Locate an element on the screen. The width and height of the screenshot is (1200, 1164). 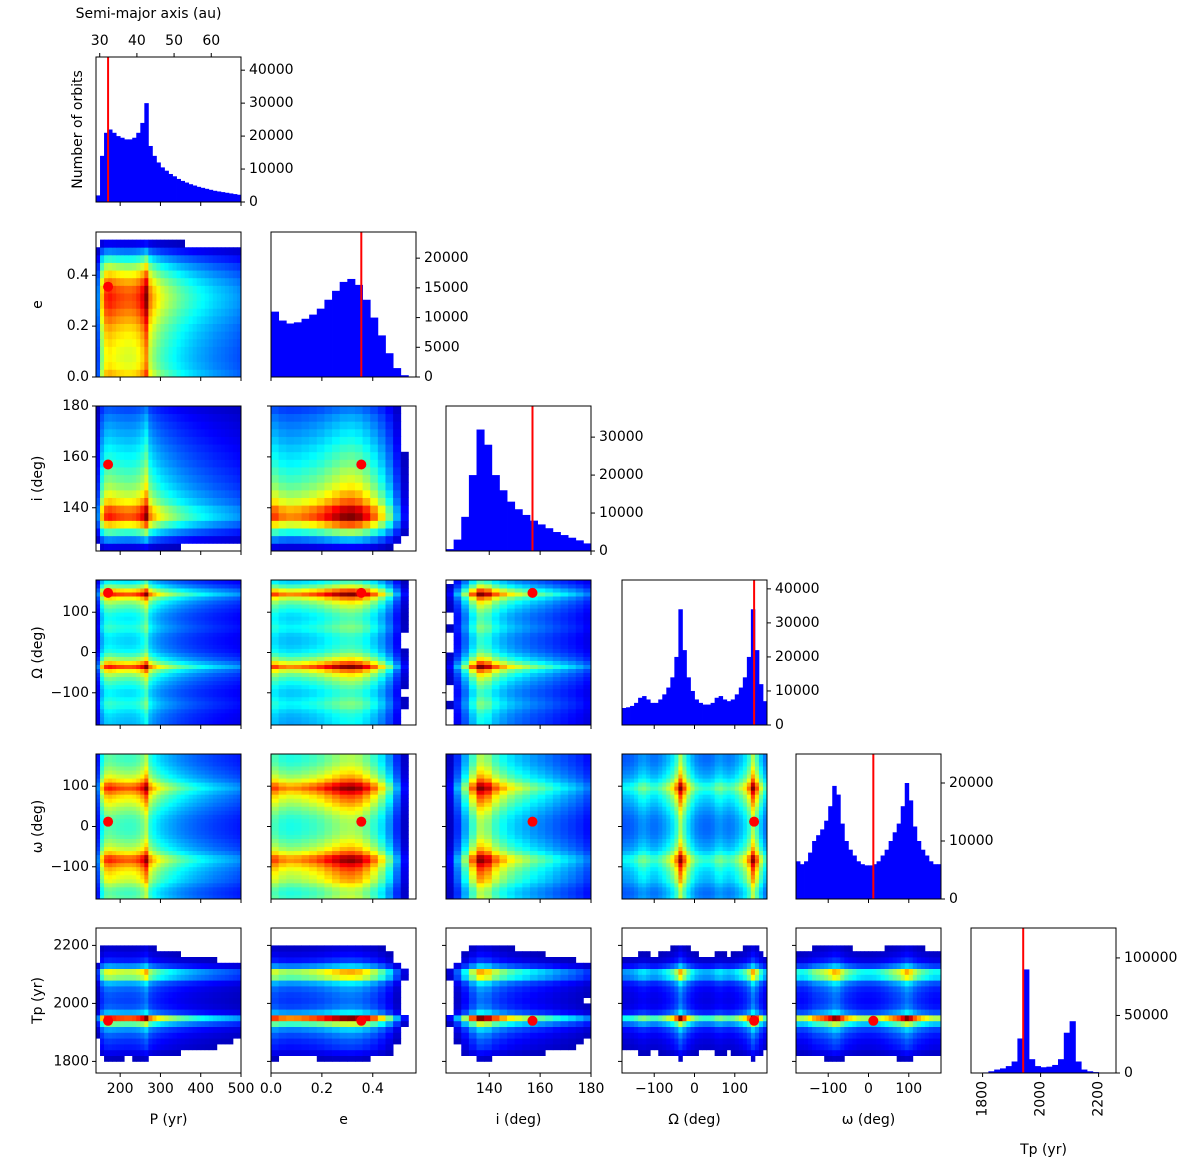
hist-bar is located at coordinates (745, 701).